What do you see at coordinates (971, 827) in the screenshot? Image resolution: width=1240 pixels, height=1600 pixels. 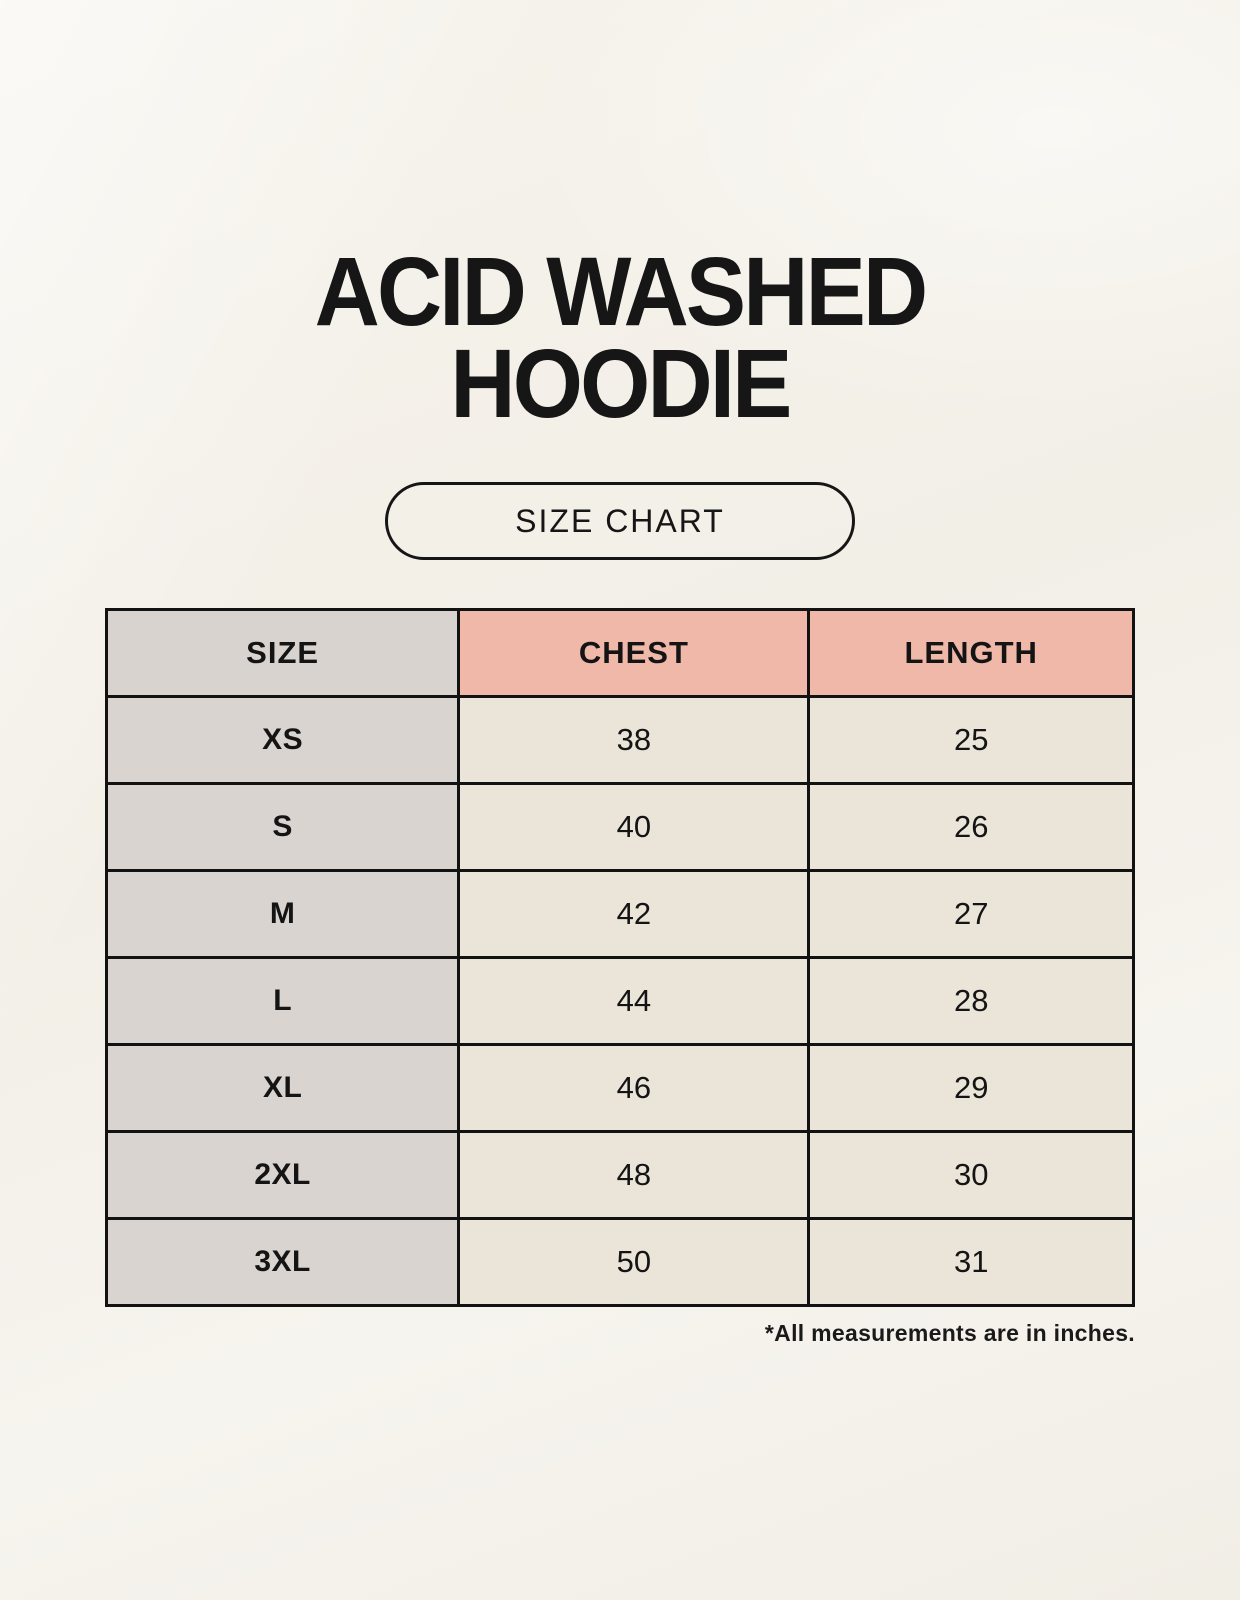 I see `length-cell: 26` at bounding box center [971, 827].